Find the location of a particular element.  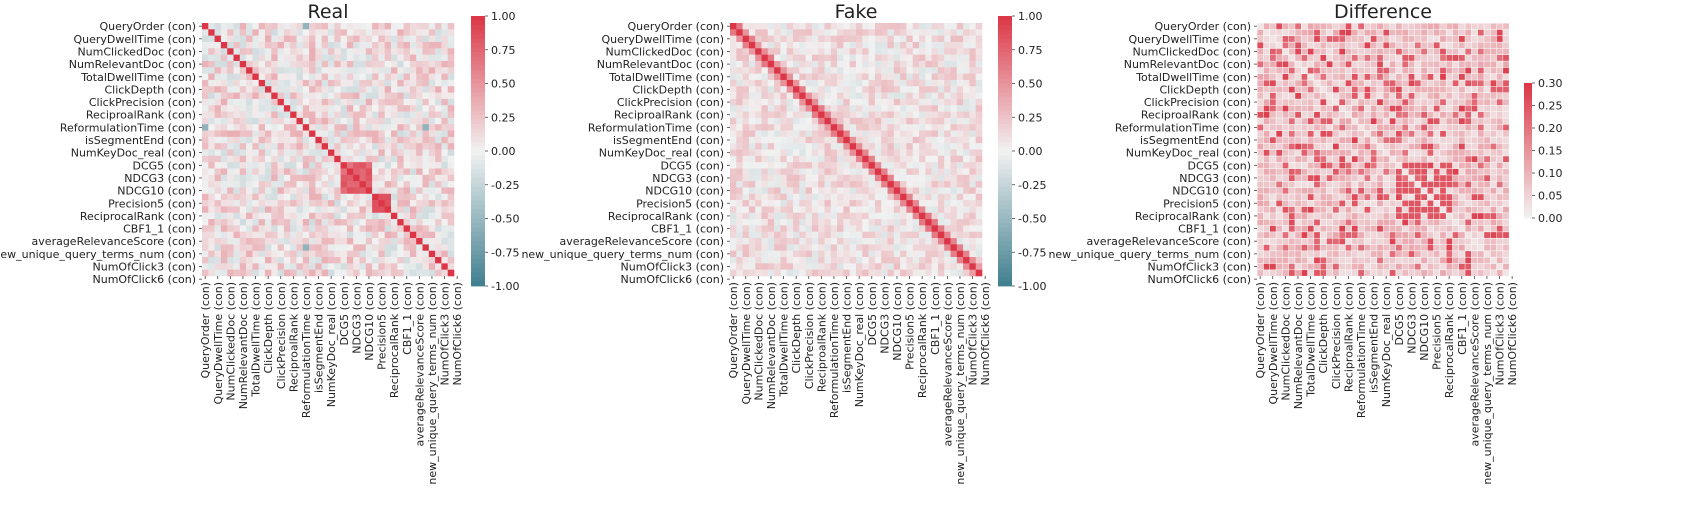

x-tick-label: DCG5 (con) is located at coordinates (344, 314).